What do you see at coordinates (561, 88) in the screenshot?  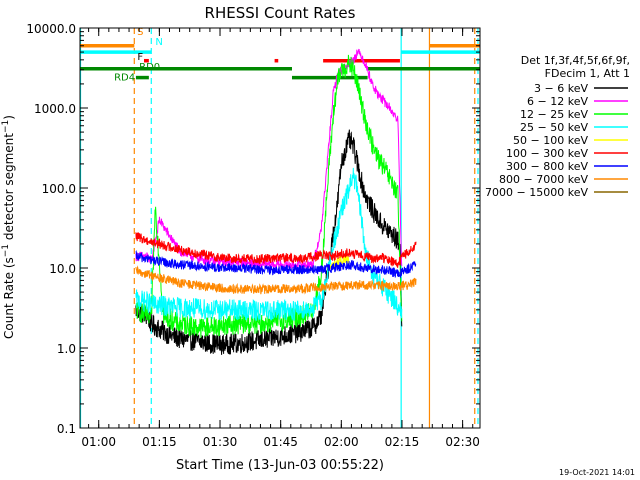 I see `legend-entry-label: 3 − 6 keV` at bounding box center [561, 88].